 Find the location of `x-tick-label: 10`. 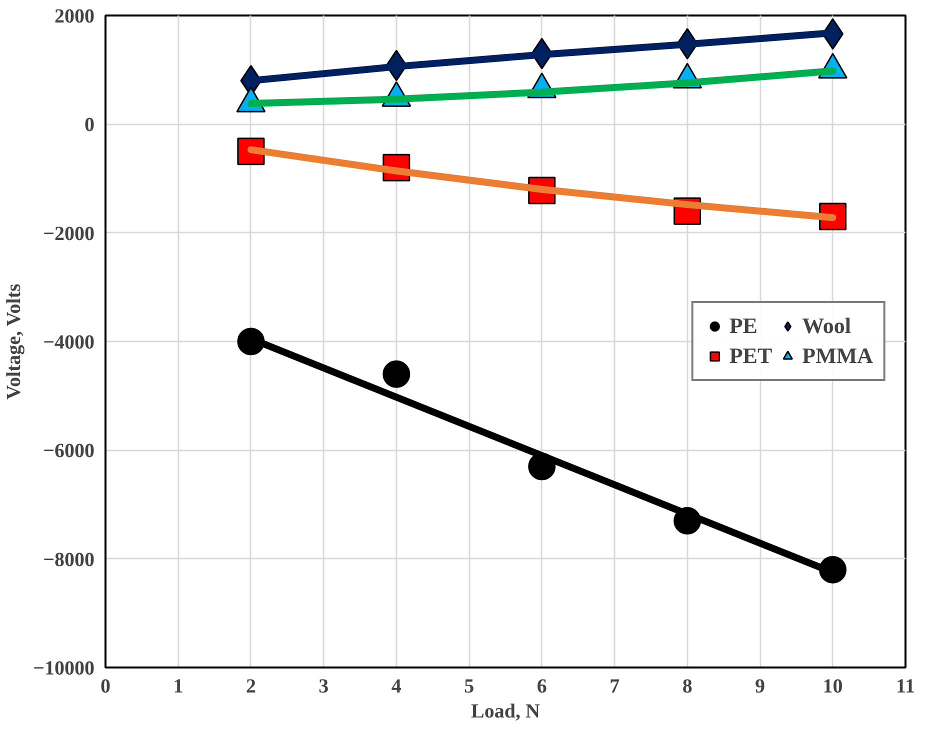

x-tick-label: 10 is located at coordinates (832, 687).